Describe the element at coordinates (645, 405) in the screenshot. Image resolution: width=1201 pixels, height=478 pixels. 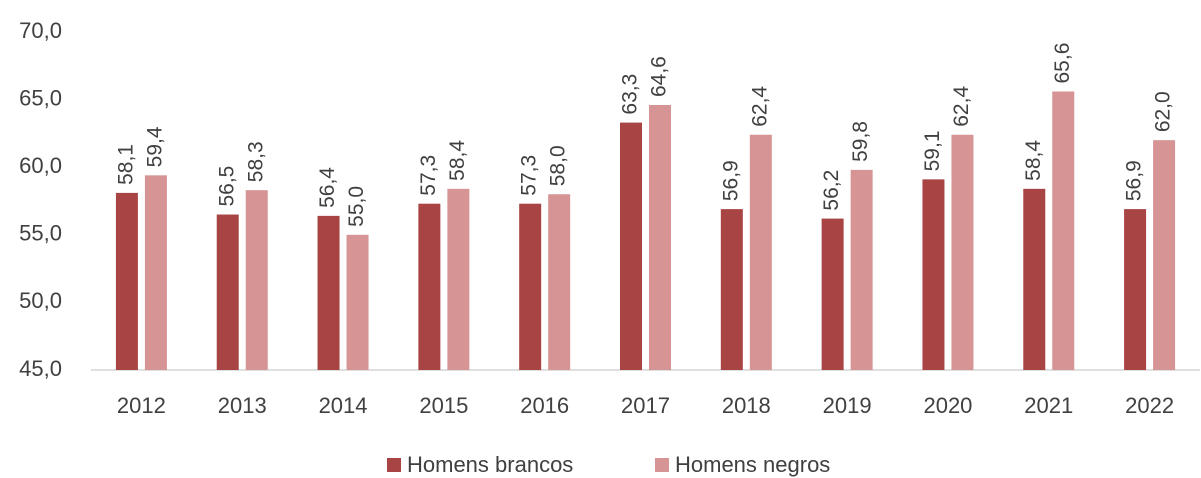
I see `x-tick-label: 2017` at that location.